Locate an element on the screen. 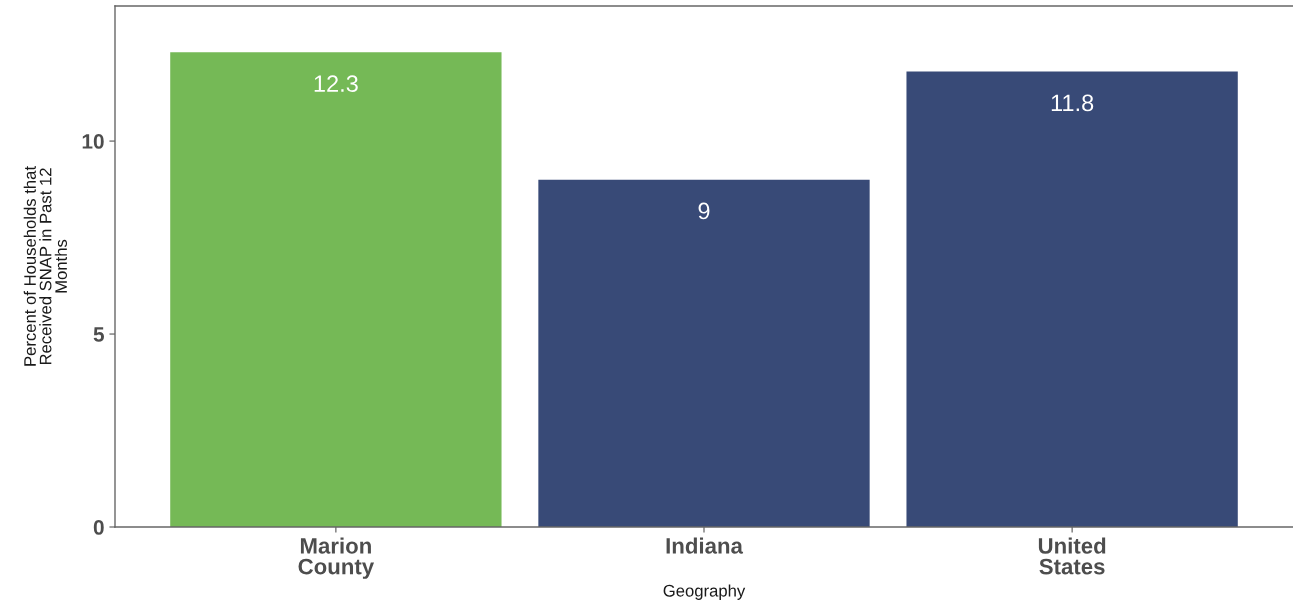 The image size is (1293, 613). data-label: 11.8 is located at coordinates (1072, 103).